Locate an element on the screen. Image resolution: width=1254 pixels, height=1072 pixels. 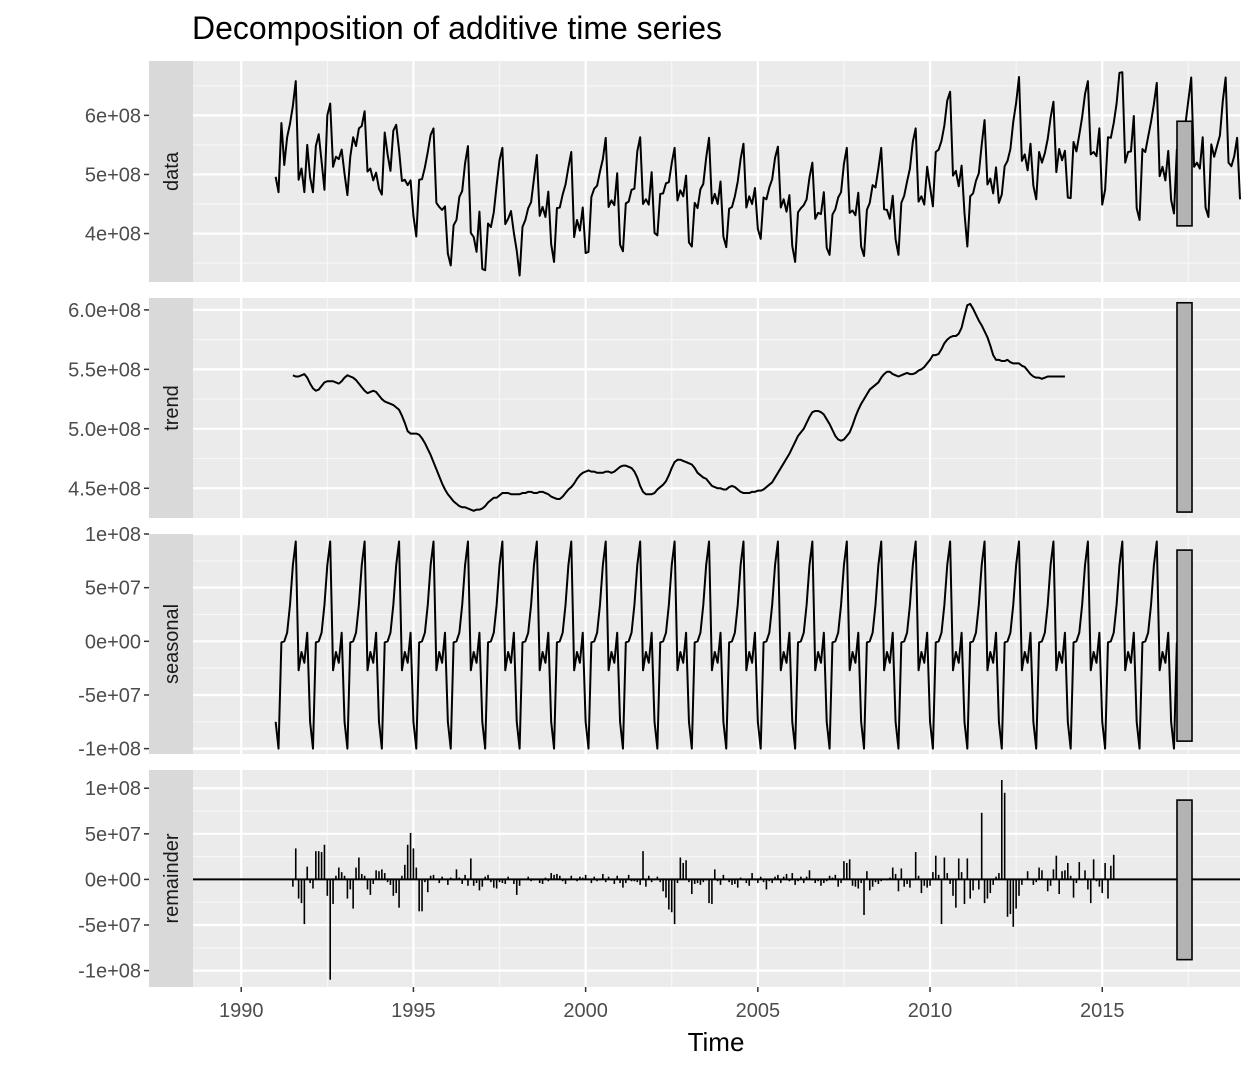
series-line-seasonal is located at coordinates (726, 645).